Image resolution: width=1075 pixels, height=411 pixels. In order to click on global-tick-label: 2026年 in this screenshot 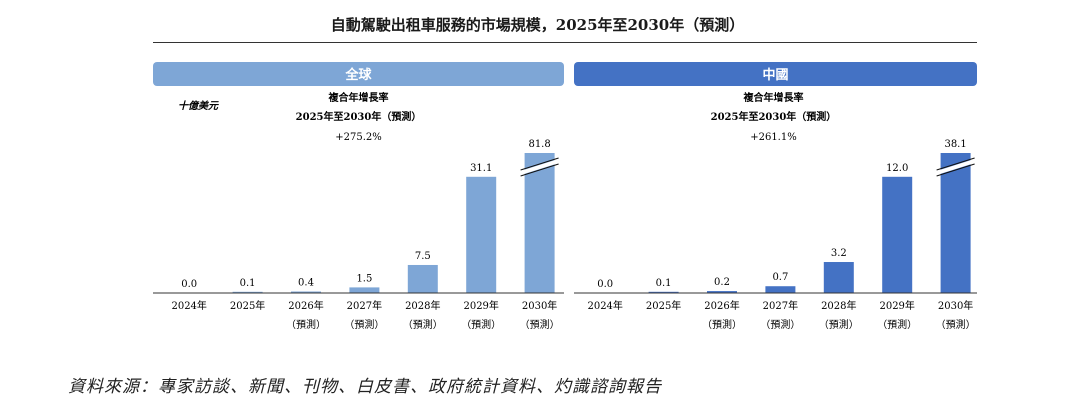, I will do `click(305, 305)`.